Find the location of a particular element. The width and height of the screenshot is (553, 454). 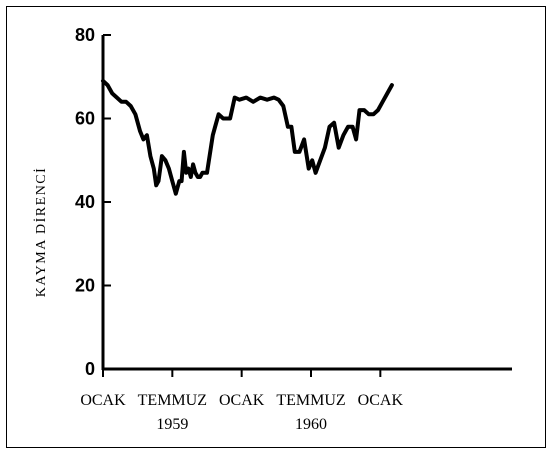

y-tick-label: 60 is located at coordinates (85, 119).